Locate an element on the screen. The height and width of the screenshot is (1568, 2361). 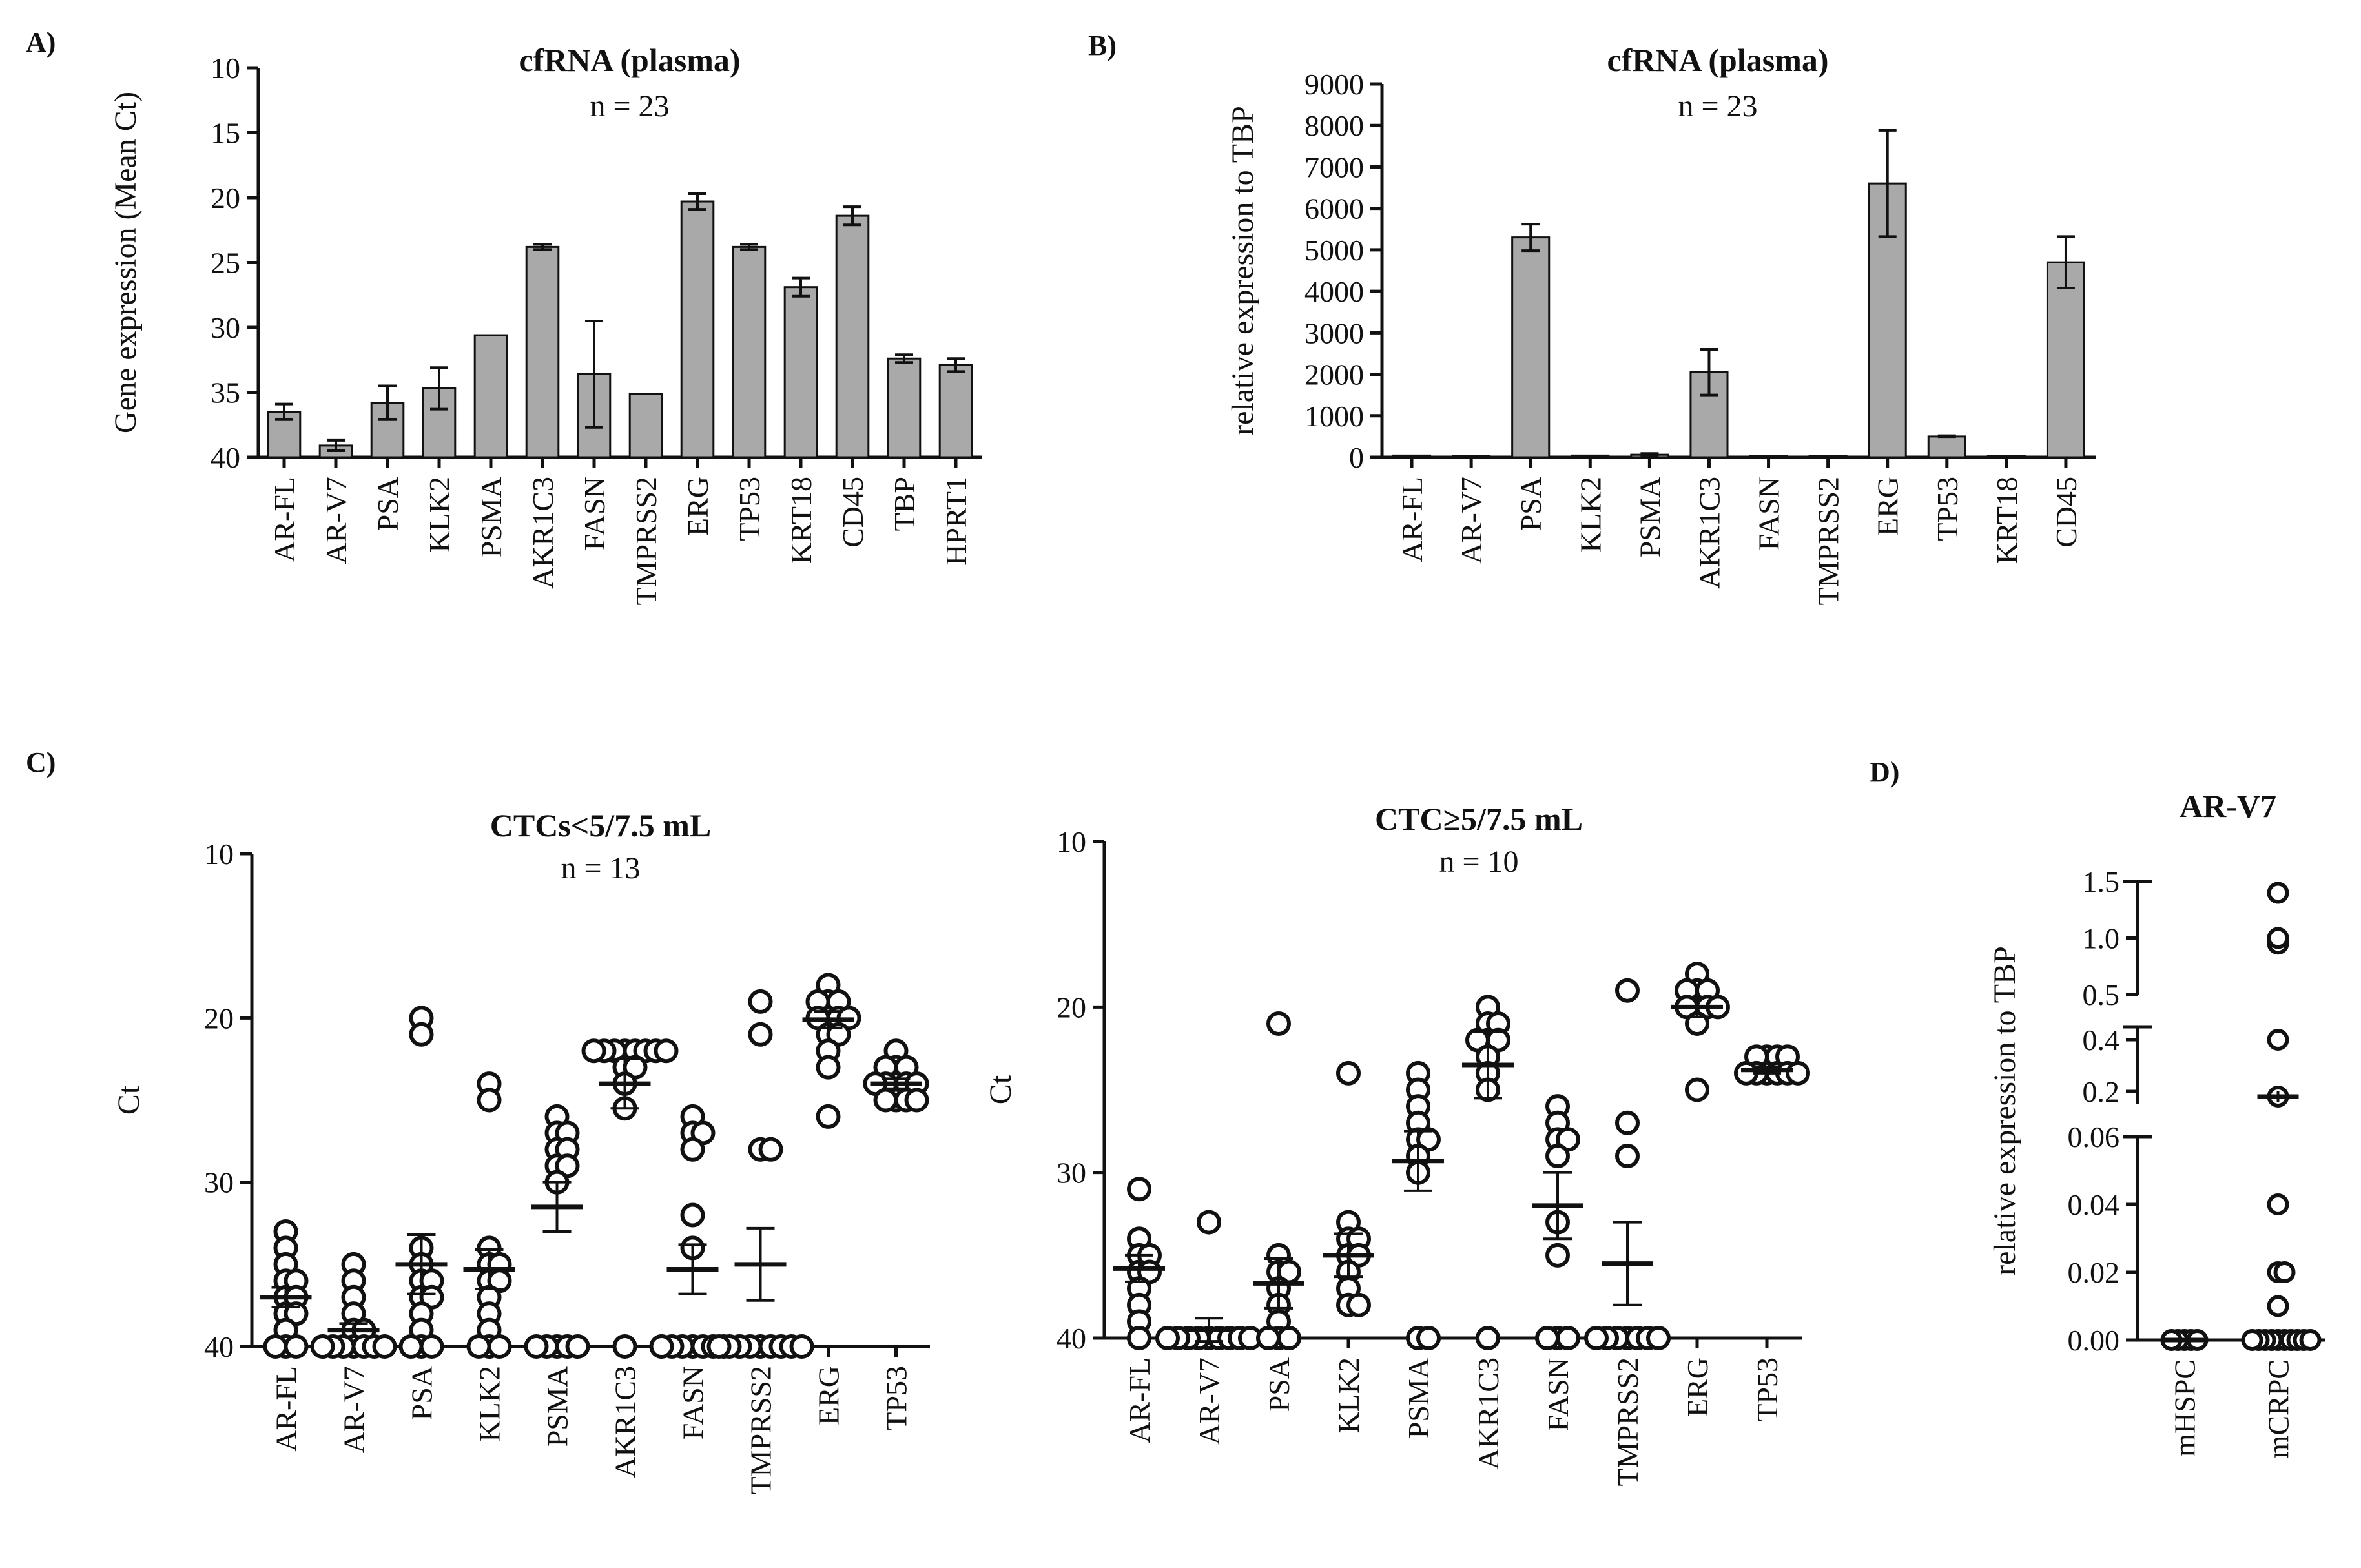
y-tick-label: 0.00 is located at coordinates (2094, 1340).